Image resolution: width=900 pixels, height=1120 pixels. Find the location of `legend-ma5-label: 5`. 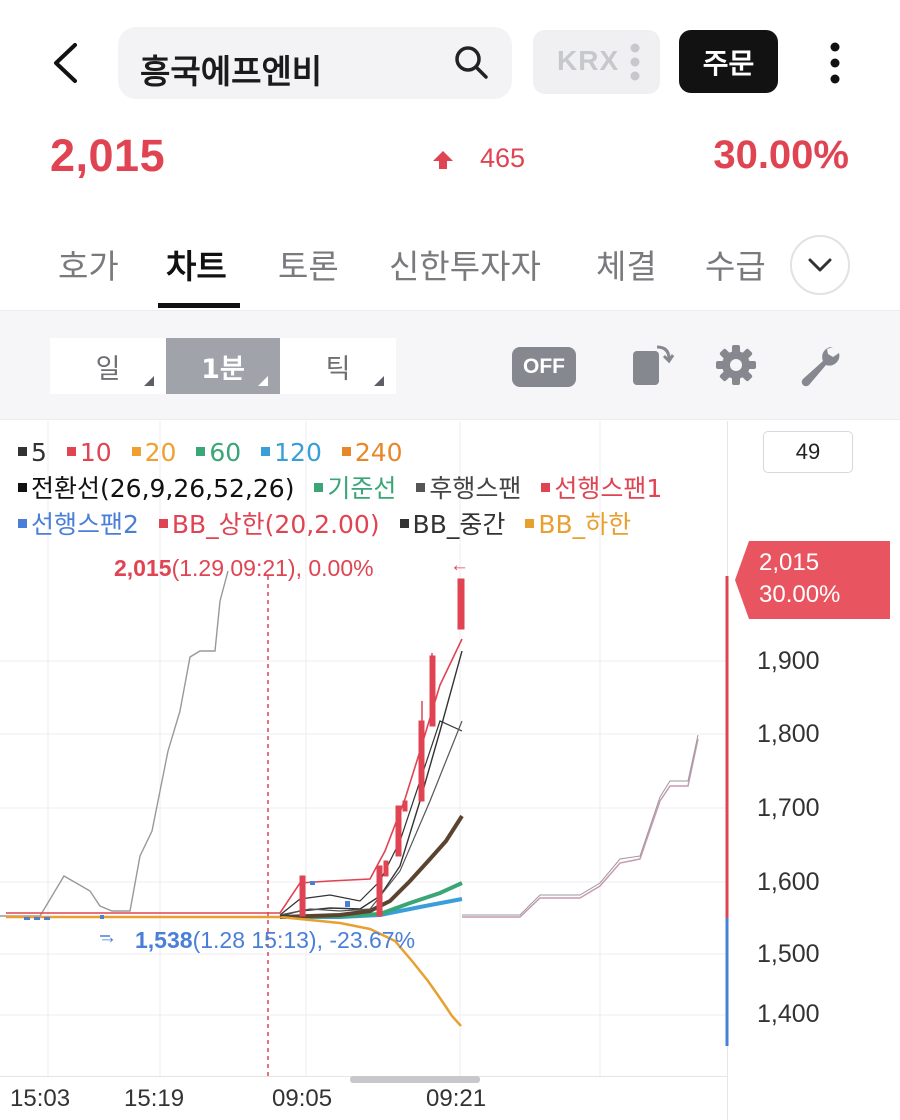

legend-ma5-label: 5 is located at coordinates (39, 452).